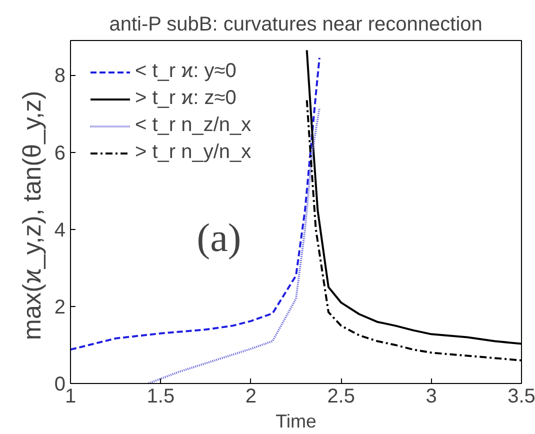 This screenshot has height=434, width=535. What do you see at coordinates (219, 237) in the screenshot?
I see `annotation: (a)` at bounding box center [219, 237].